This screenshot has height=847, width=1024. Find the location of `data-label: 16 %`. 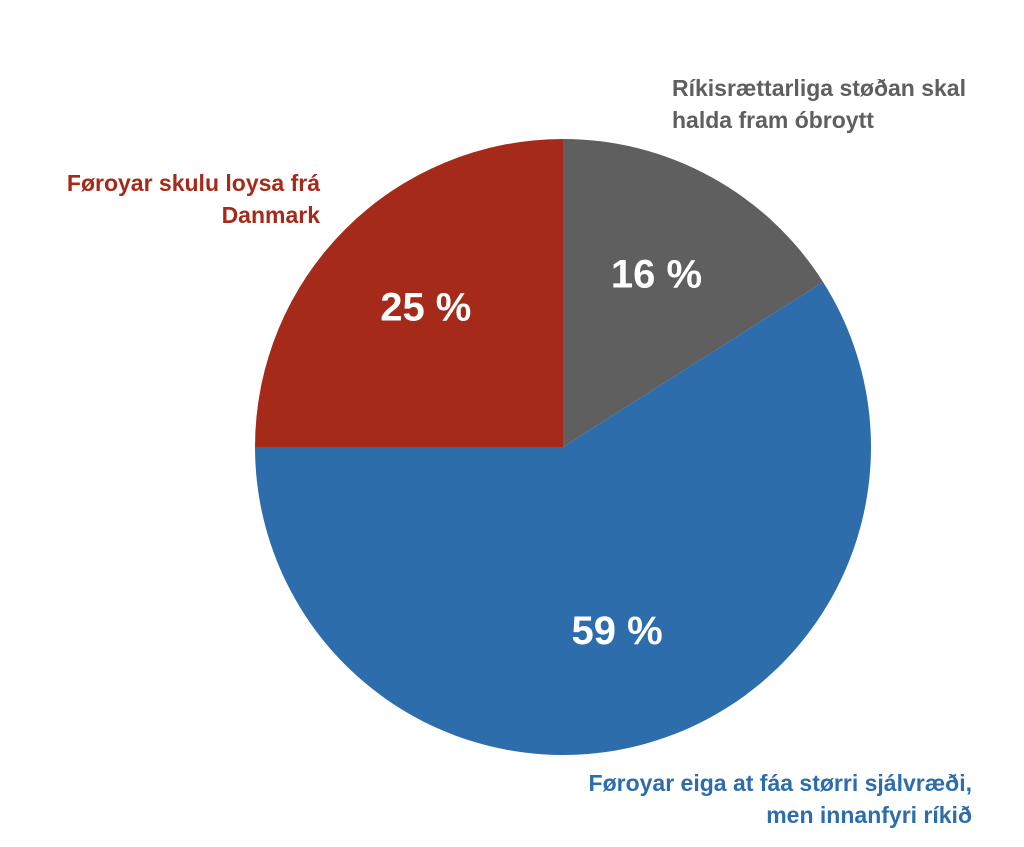

data-label: 16 % is located at coordinates (656, 275).